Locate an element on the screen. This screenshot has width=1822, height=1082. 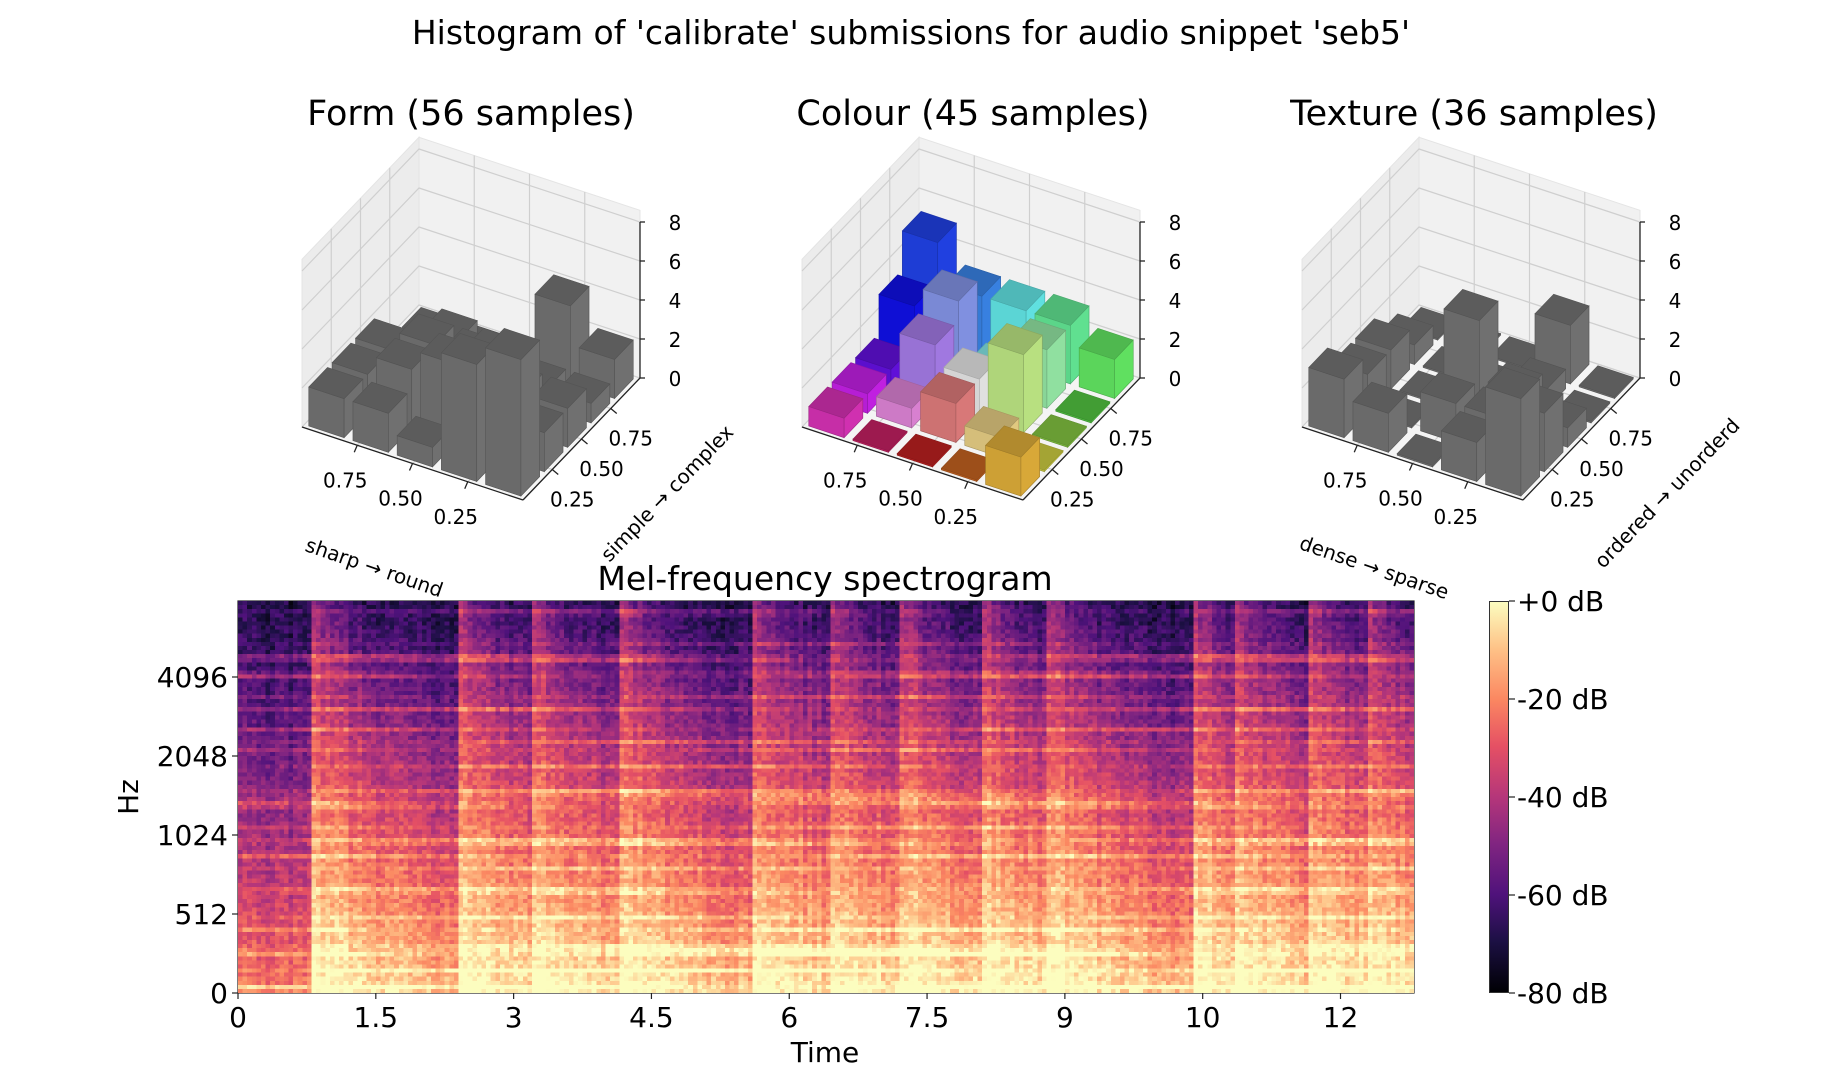
x-axis-label: dense → sparse is located at coordinates (1375, 568).